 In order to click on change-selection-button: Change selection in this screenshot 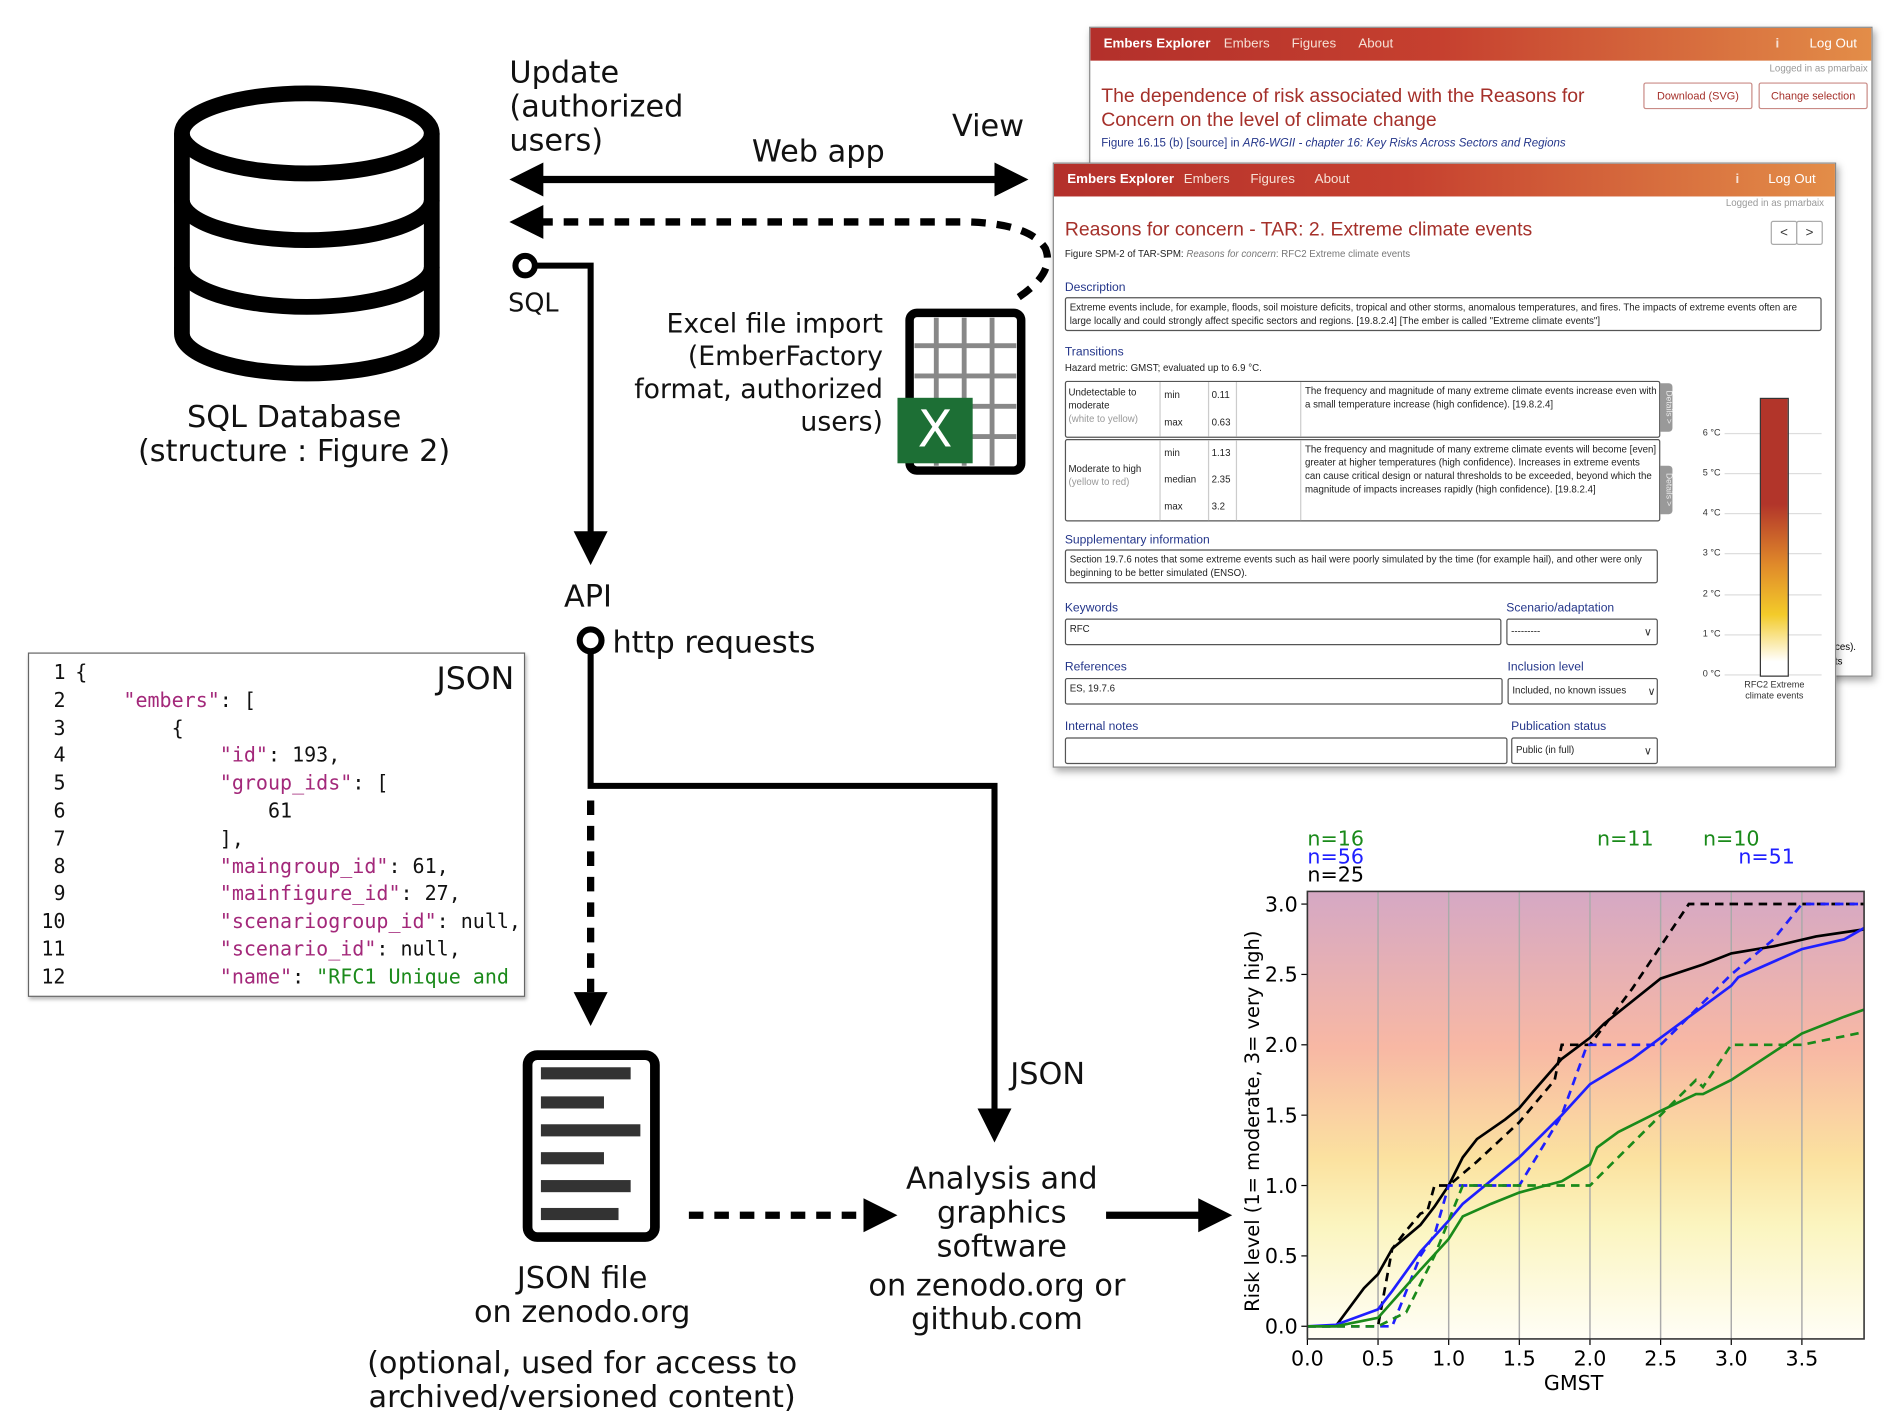, I will do `click(1813, 96)`.